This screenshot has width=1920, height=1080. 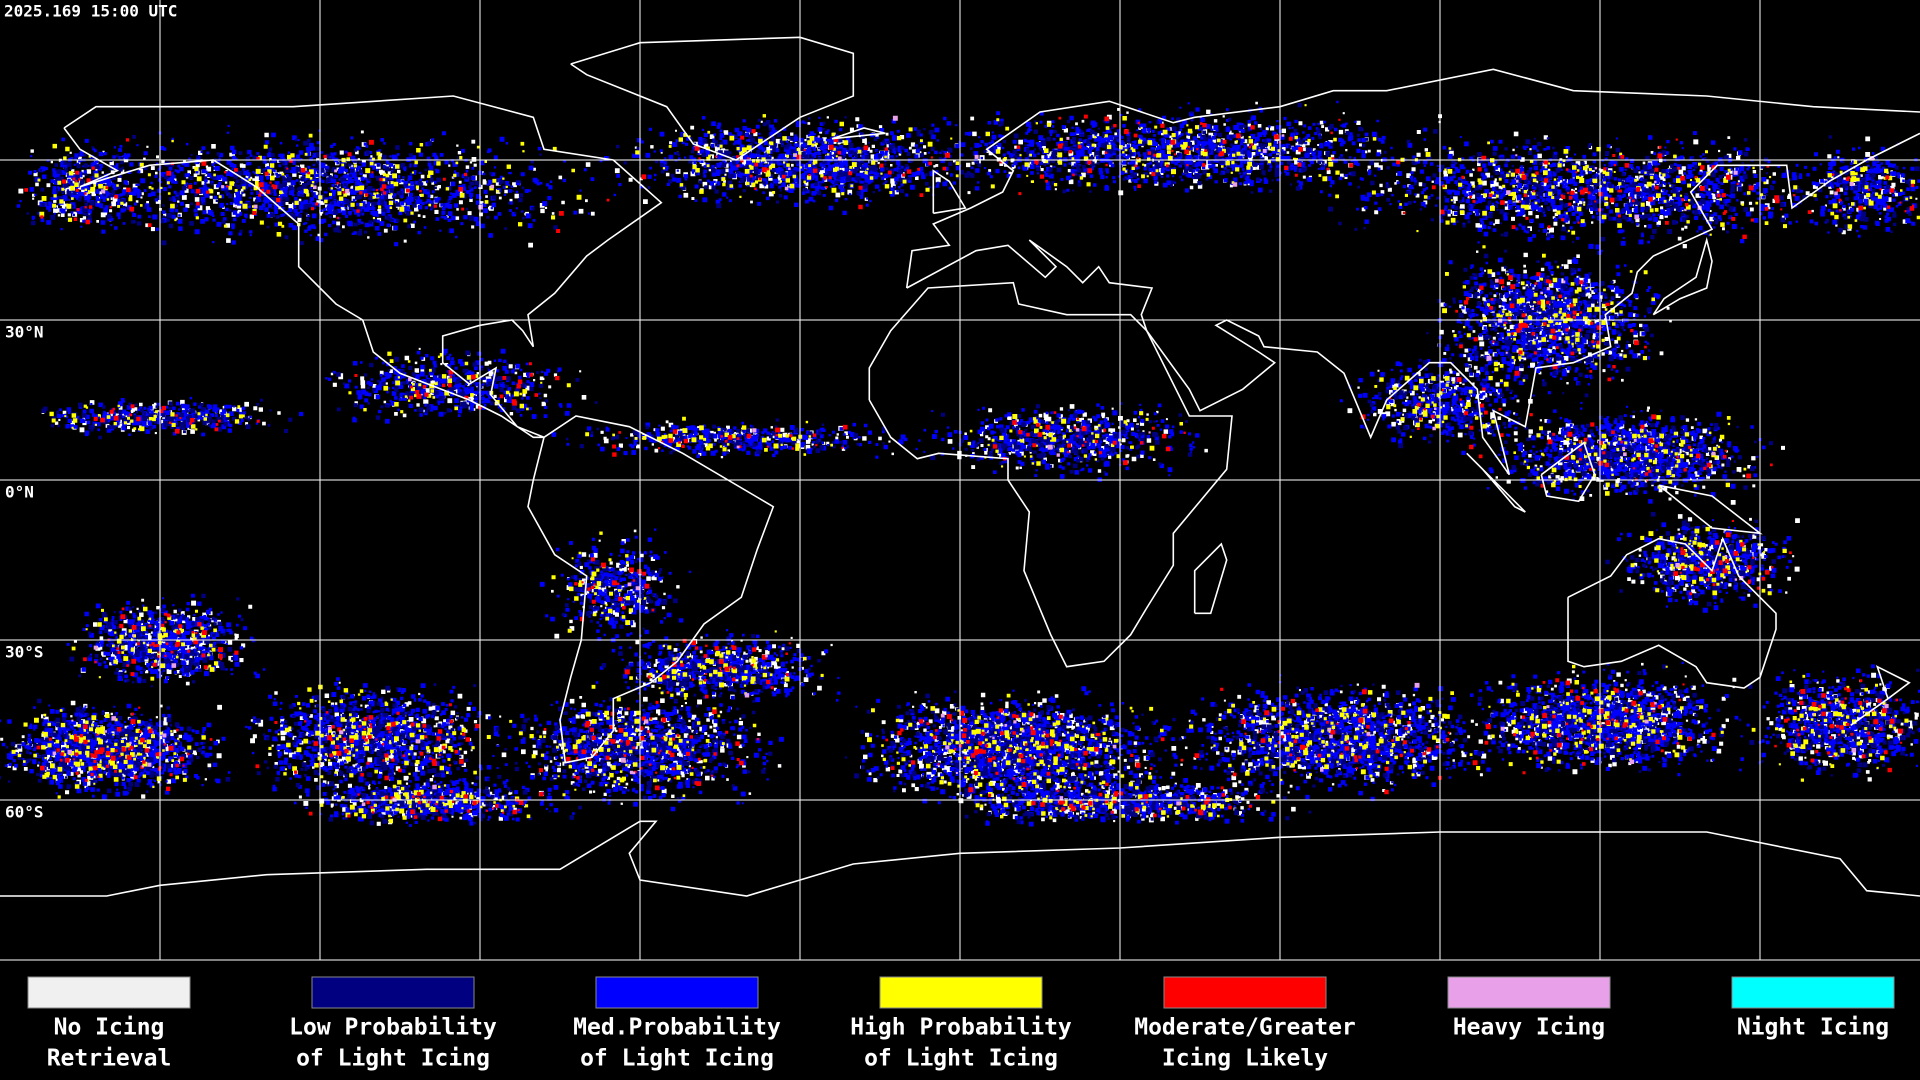 What do you see at coordinates (1529, 1028) in the screenshot?
I see `legend-label: Heavy Icing` at bounding box center [1529, 1028].